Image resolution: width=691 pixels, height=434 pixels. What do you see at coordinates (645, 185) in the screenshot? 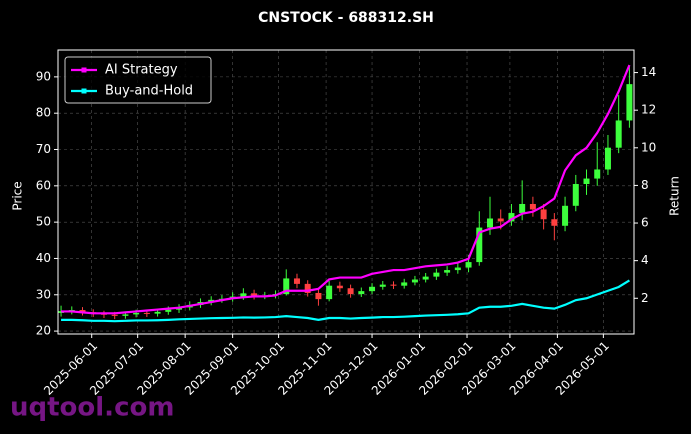
I see `y2-tick-label: 8` at bounding box center [645, 185].